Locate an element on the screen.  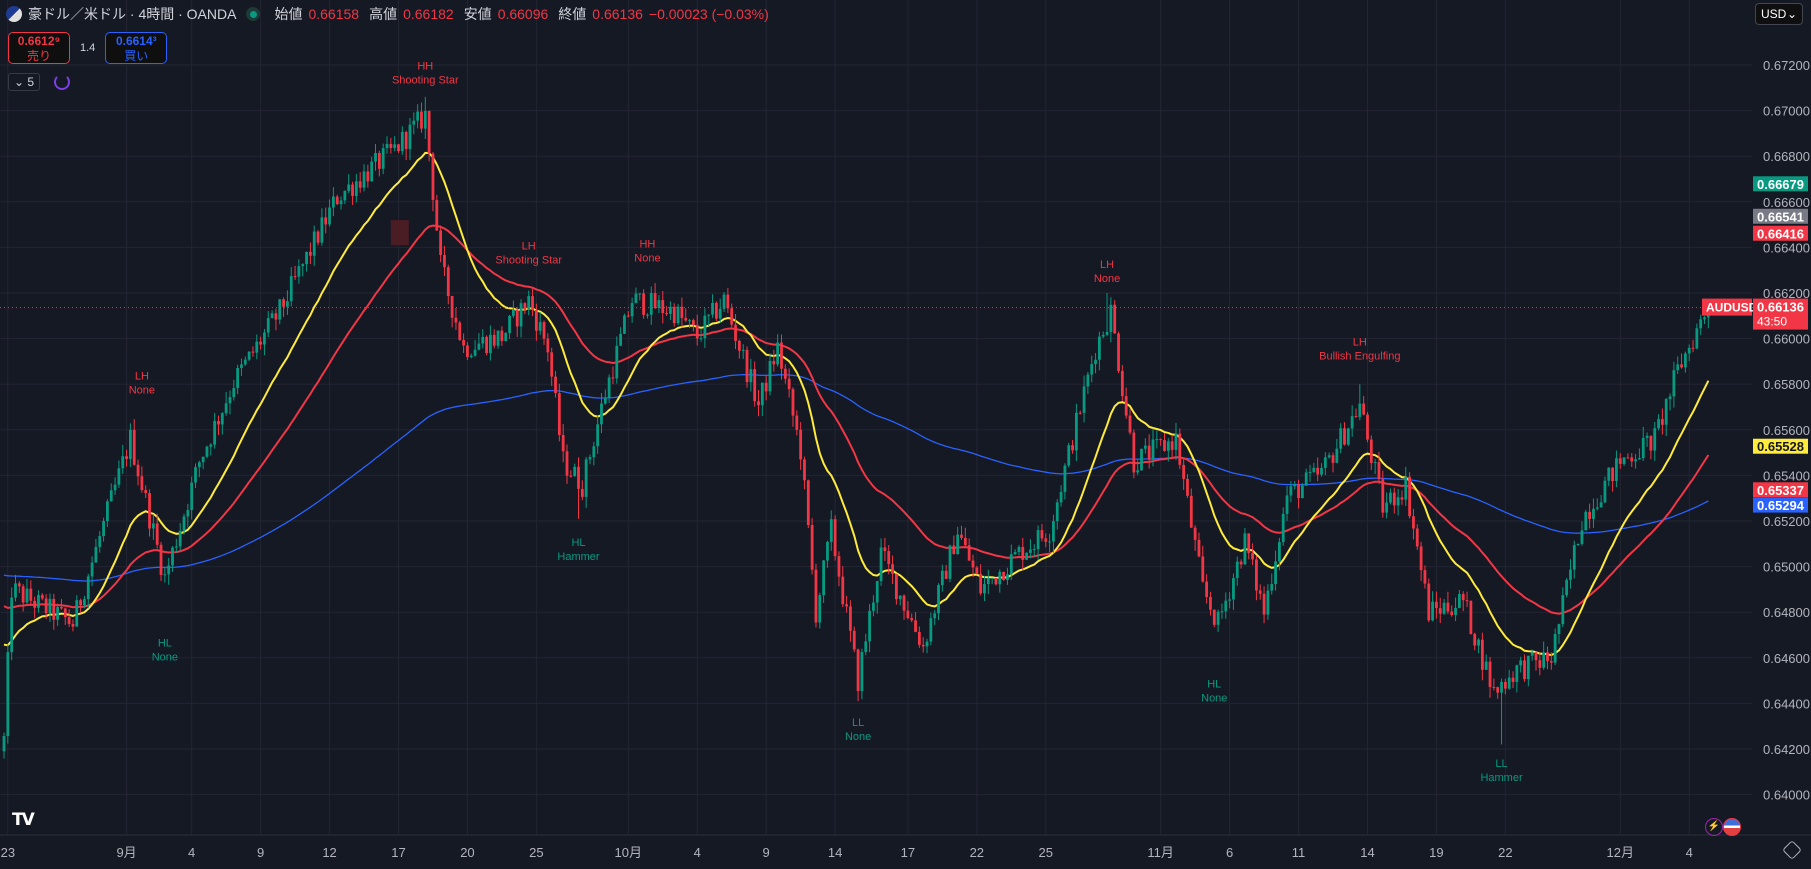
buy-button: 0.6614³ 買い is located at coordinates (136, 48).